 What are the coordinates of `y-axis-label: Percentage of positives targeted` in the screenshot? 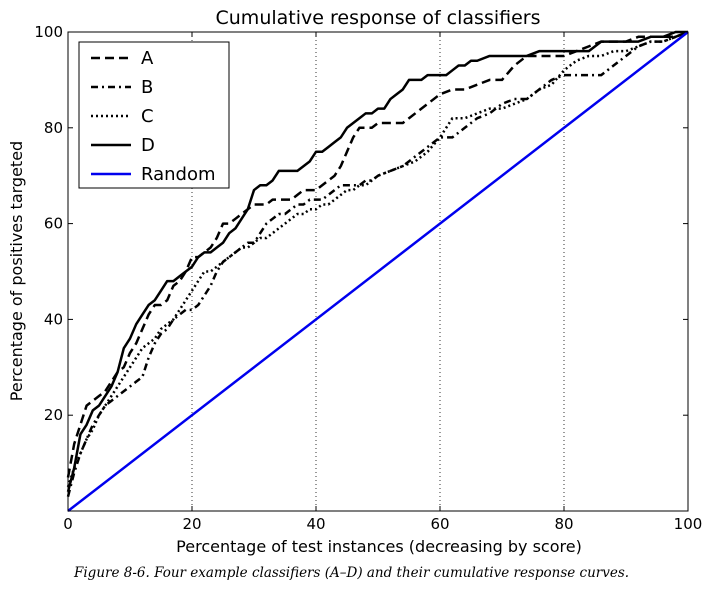 It's located at (16, 271).